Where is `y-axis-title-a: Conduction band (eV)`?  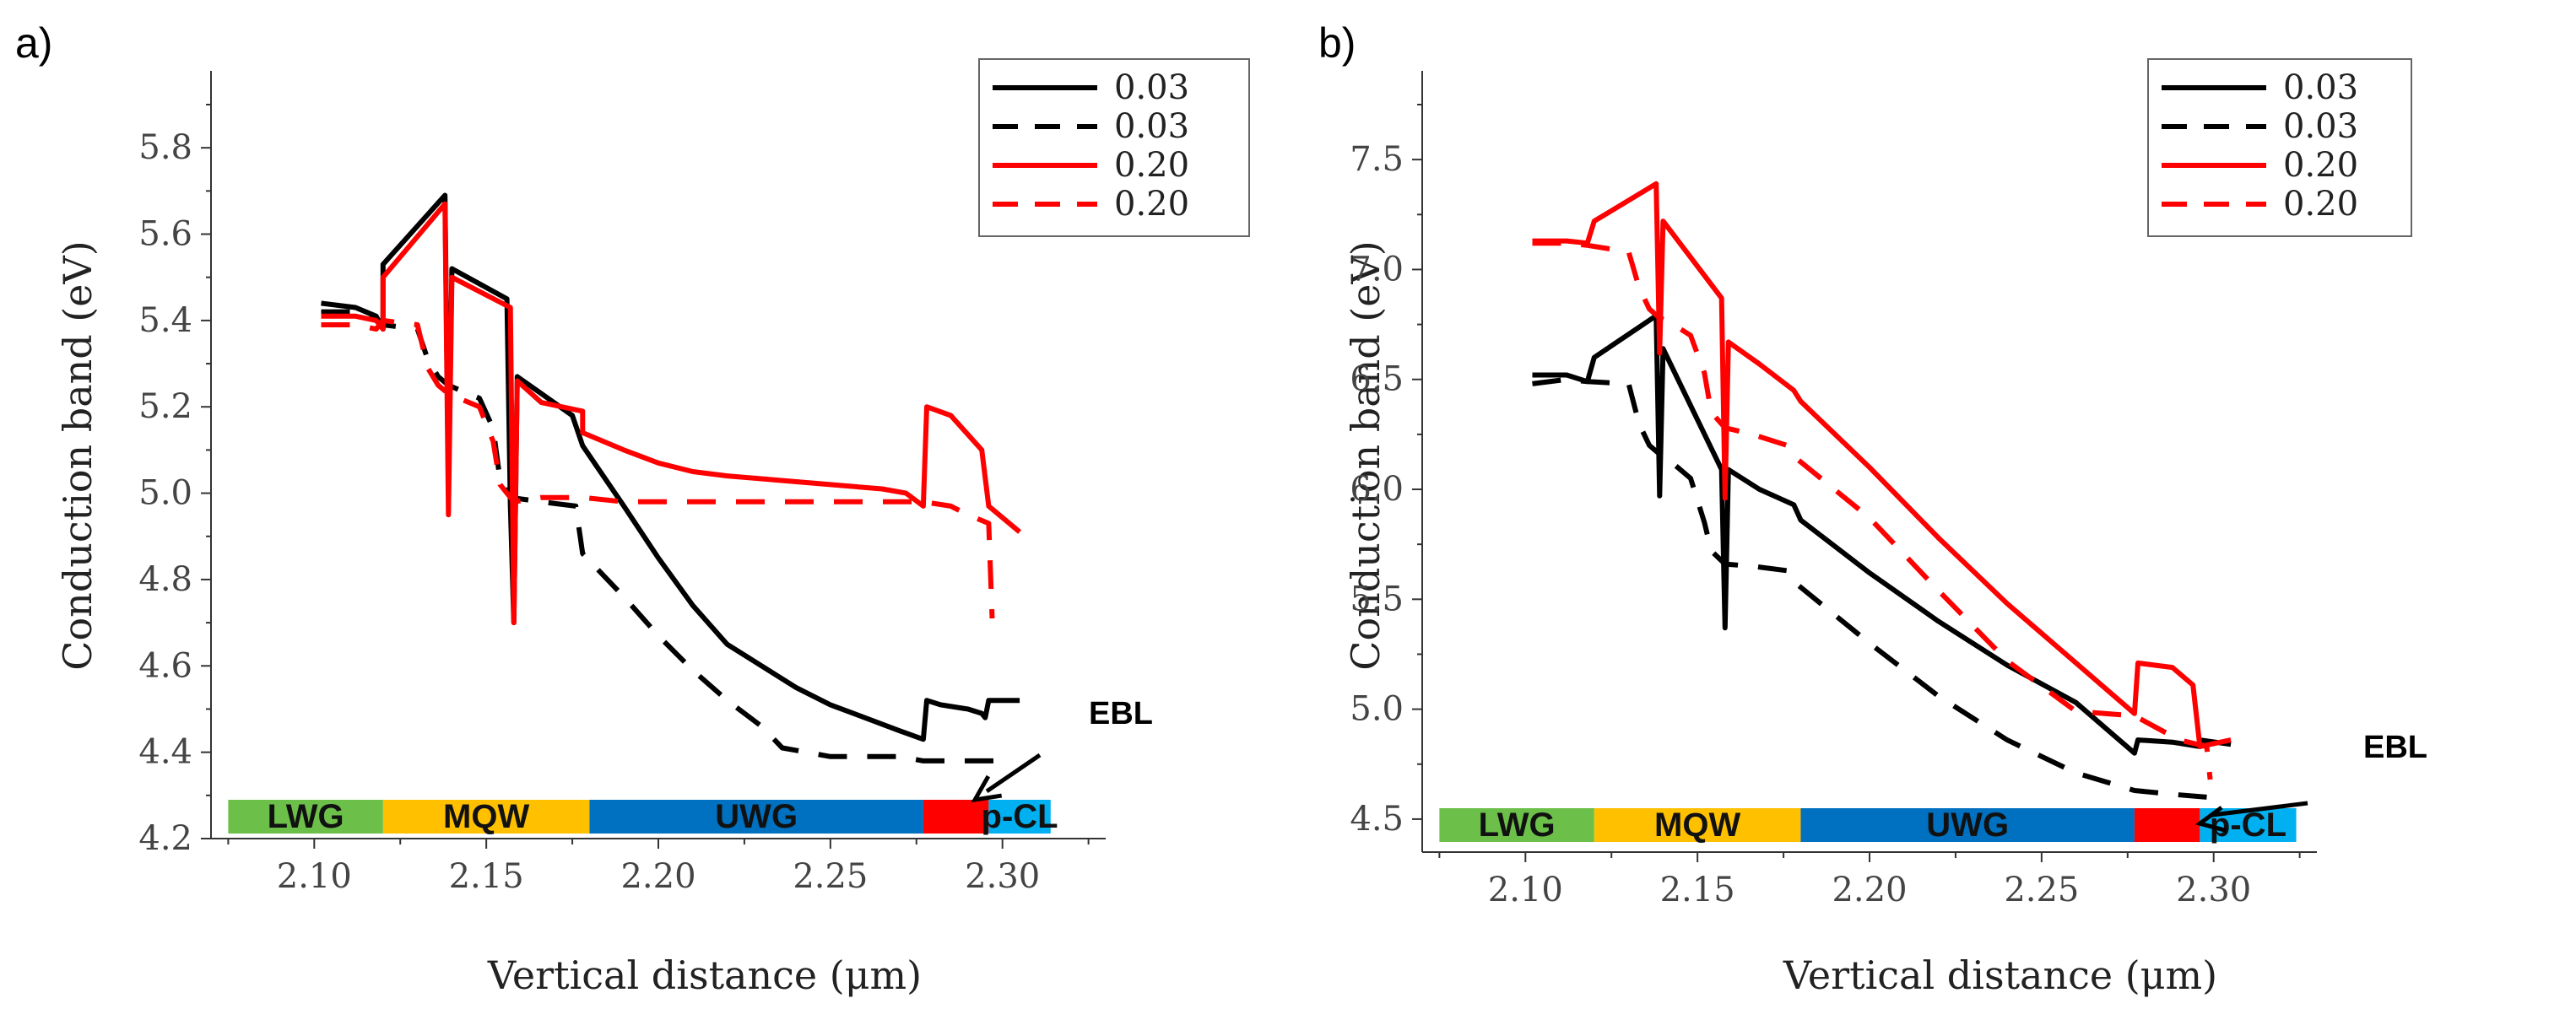
y-axis-title-a: Conduction band (eV) is located at coordinates (77, 455).